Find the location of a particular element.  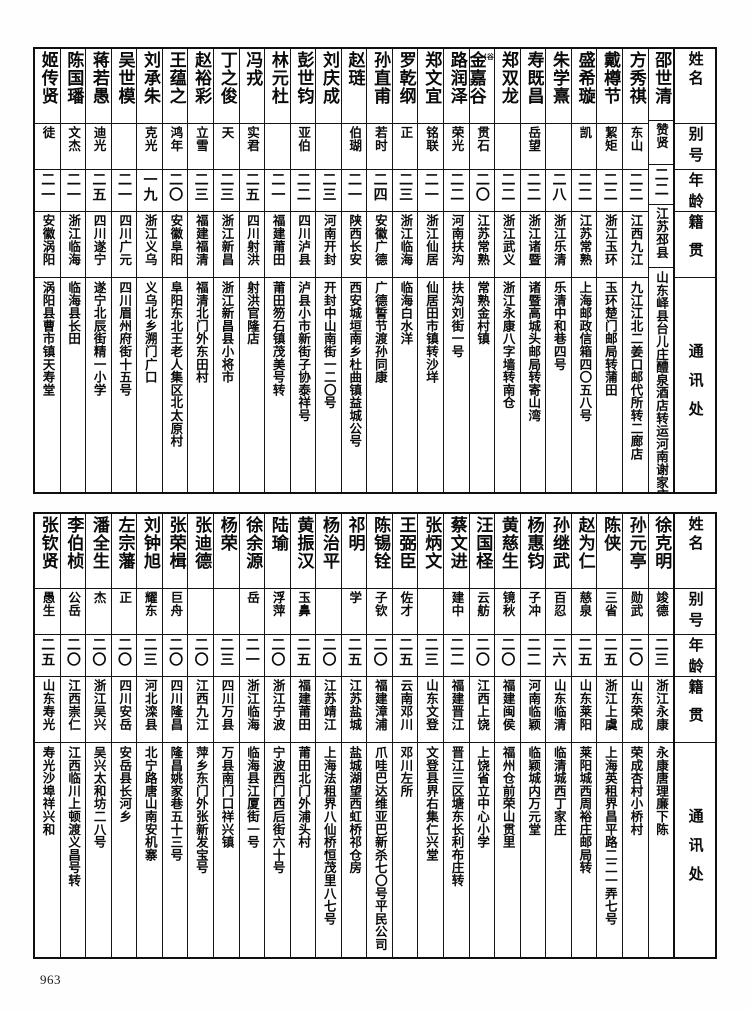

entry-name-cell: 黄振汉 is located at coordinates (303, 551).